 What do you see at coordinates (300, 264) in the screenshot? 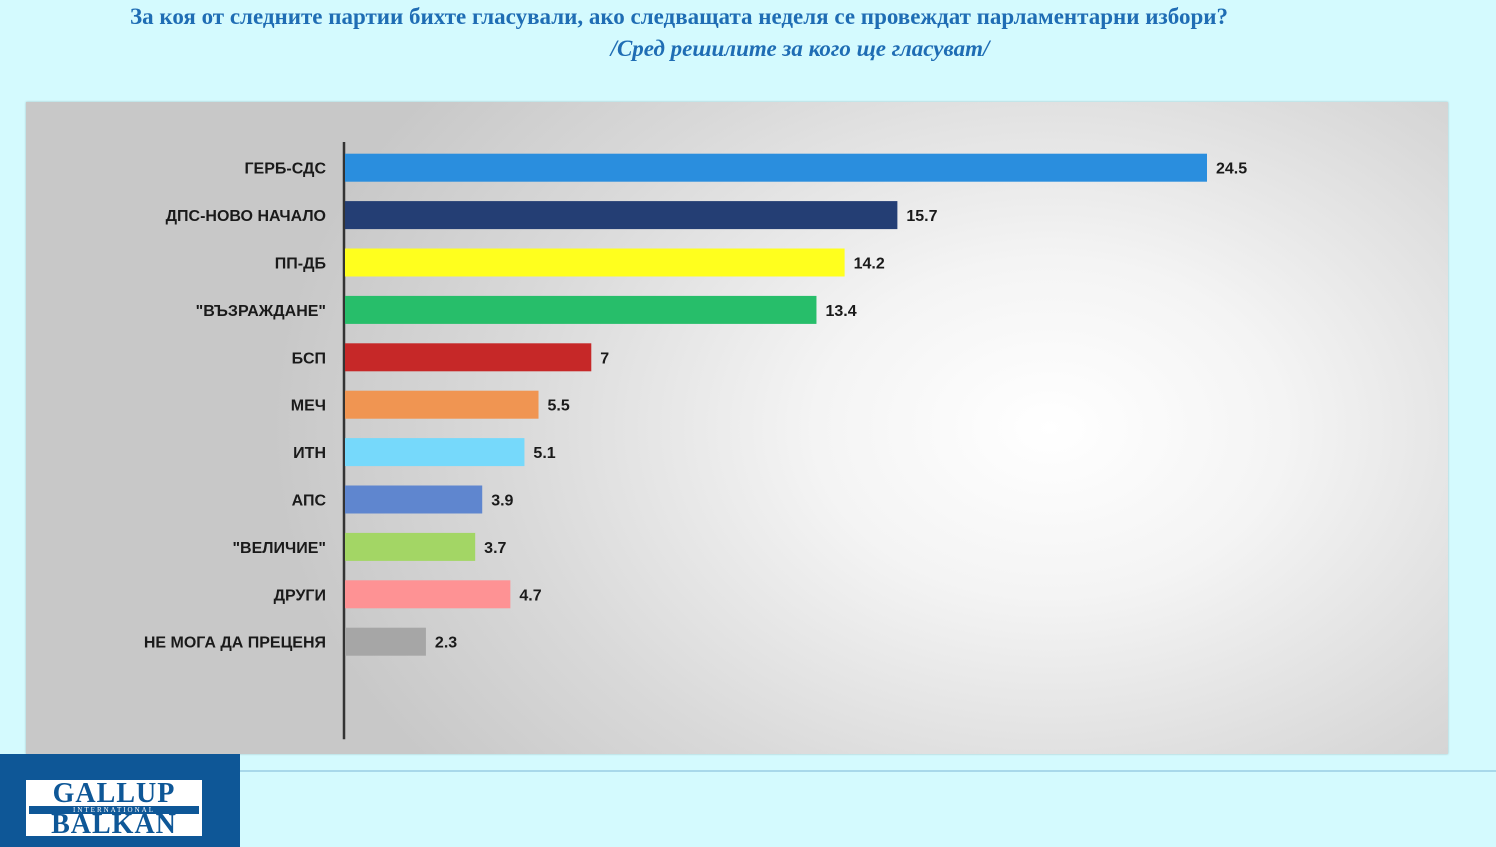
I see `category-label: ПП-ДБ` at bounding box center [300, 264].